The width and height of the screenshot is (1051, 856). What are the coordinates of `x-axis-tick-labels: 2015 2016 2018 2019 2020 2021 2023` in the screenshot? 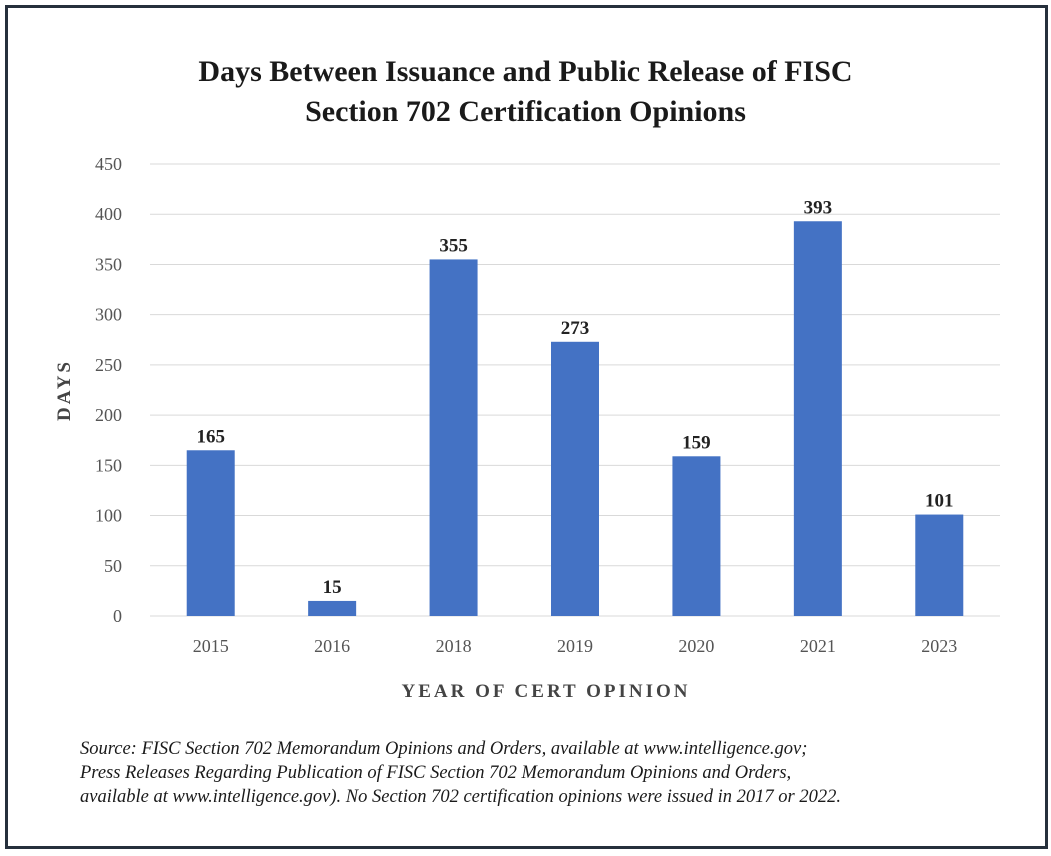 It's located at (575, 646).